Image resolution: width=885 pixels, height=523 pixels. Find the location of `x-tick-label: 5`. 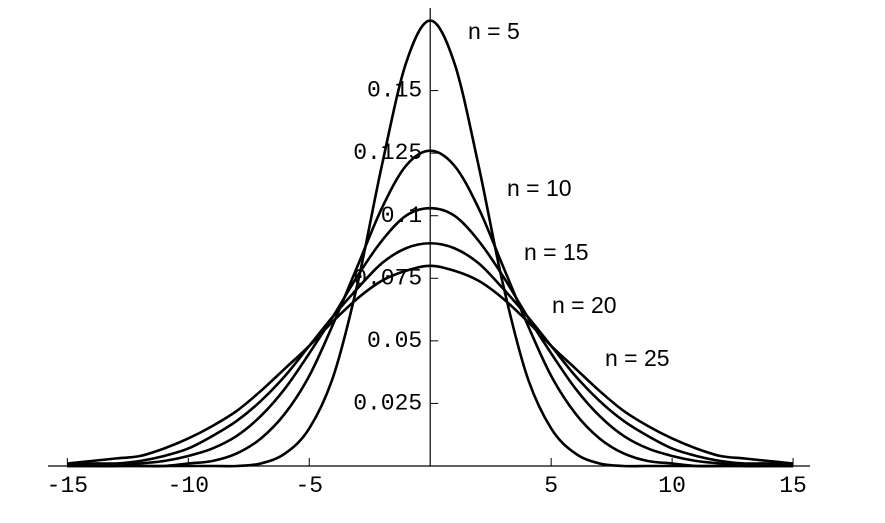

x-tick-label: 5 is located at coordinates (551, 486).